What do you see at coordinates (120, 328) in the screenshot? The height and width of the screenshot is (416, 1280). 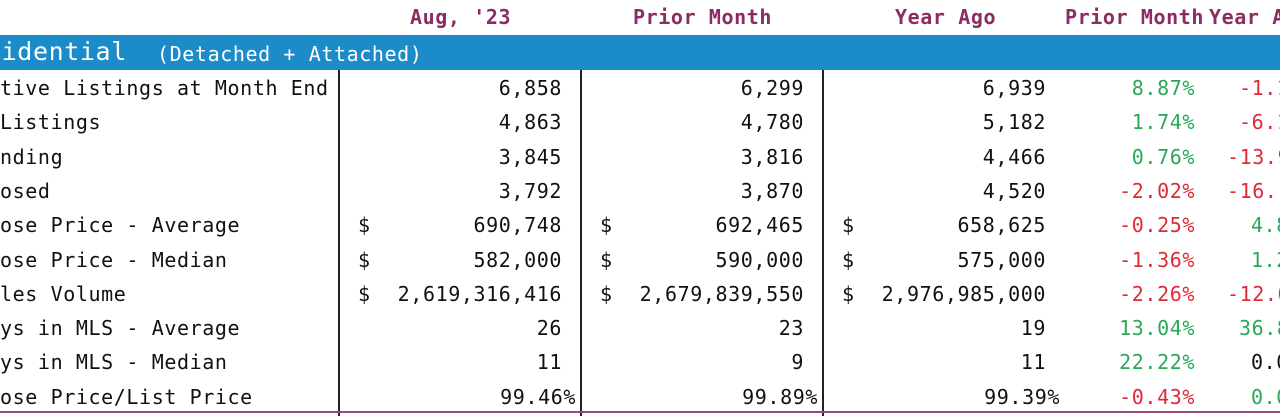 I see `row-label: ys in MLS - Average` at bounding box center [120, 328].